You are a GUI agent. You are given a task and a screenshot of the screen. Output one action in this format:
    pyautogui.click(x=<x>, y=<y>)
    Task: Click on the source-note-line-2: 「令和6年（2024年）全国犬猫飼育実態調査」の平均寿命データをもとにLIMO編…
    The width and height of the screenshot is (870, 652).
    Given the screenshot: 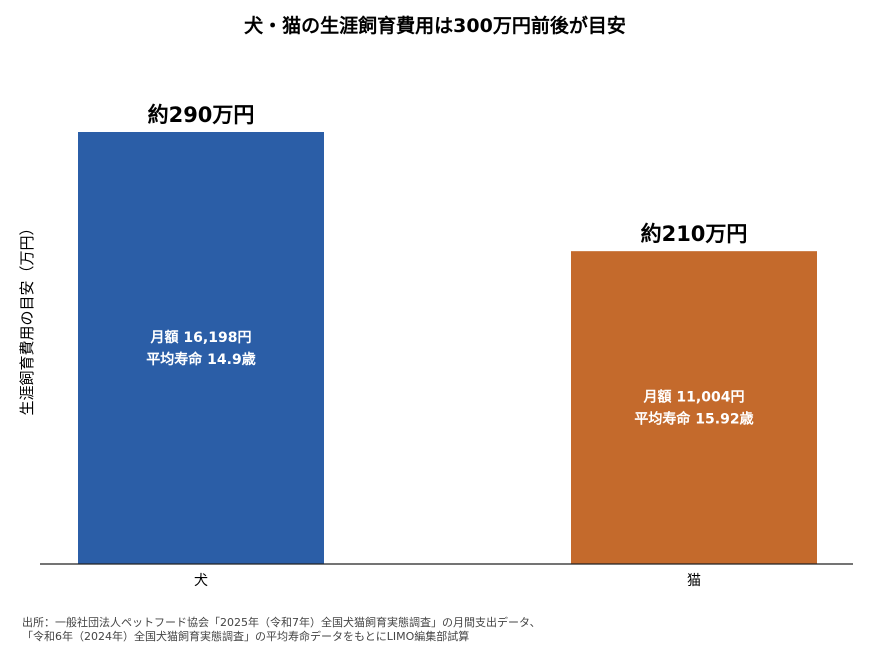 What is the action you would take?
    pyautogui.click(x=245, y=636)
    